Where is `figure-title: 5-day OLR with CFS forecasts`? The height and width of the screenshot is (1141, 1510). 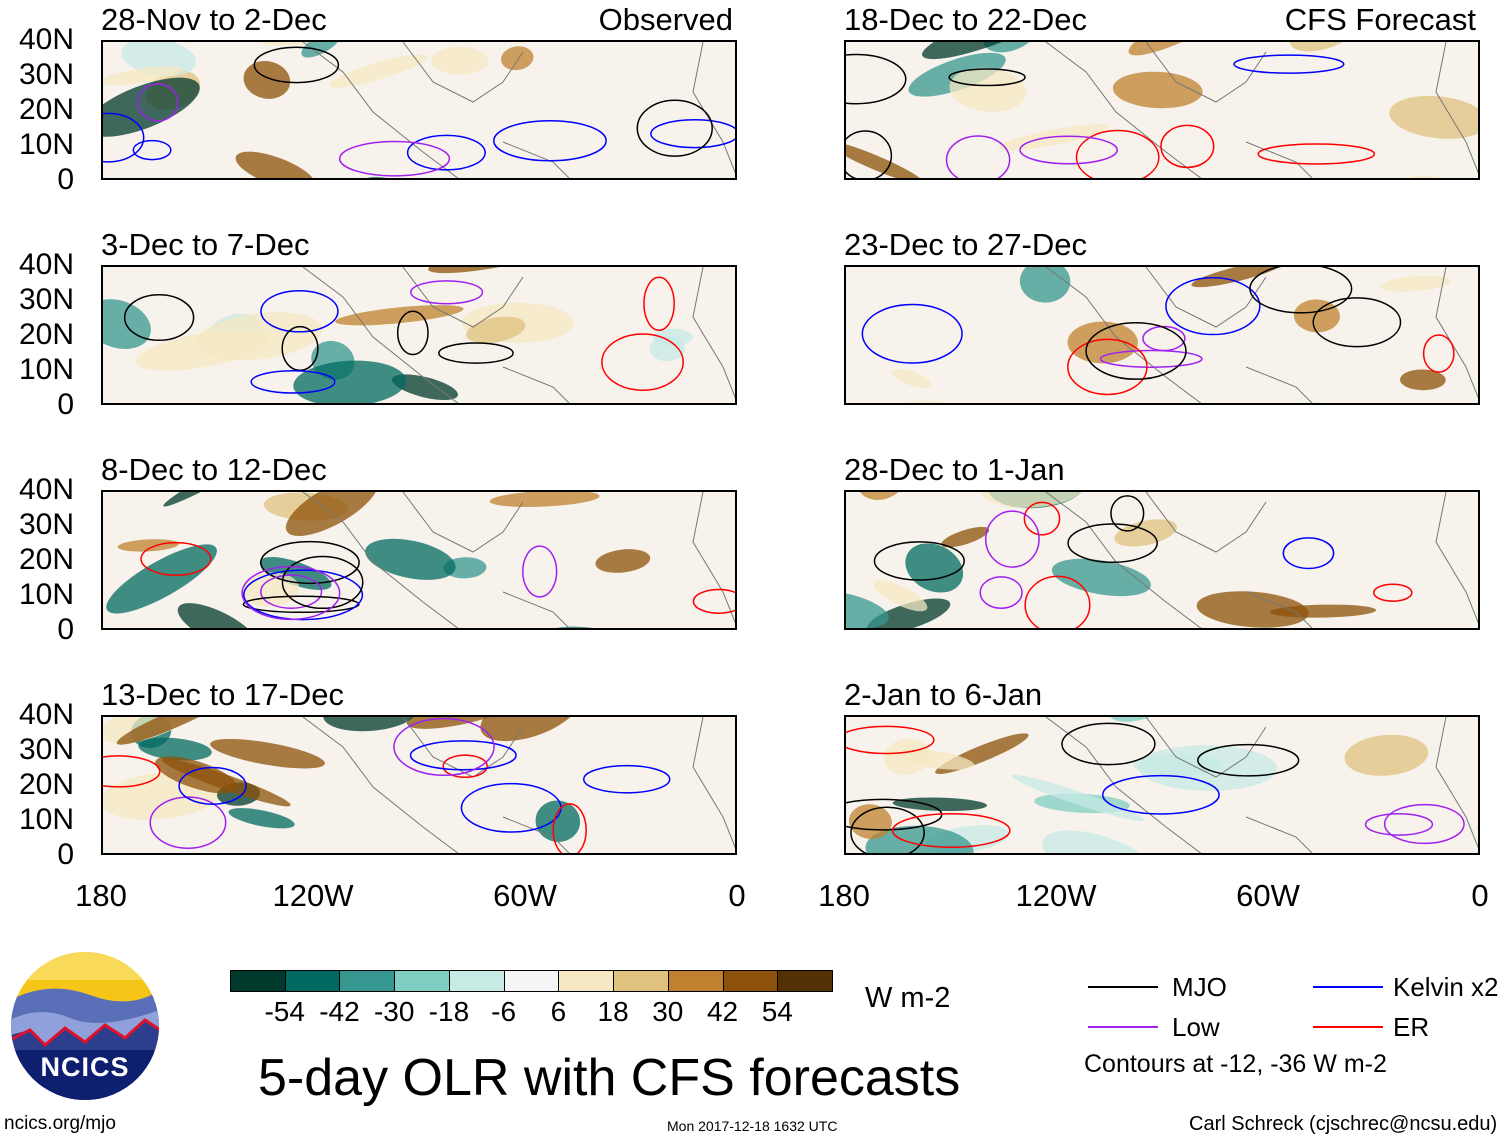
figure-title: 5-day OLR with CFS forecasts is located at coordinates (609, 1078).